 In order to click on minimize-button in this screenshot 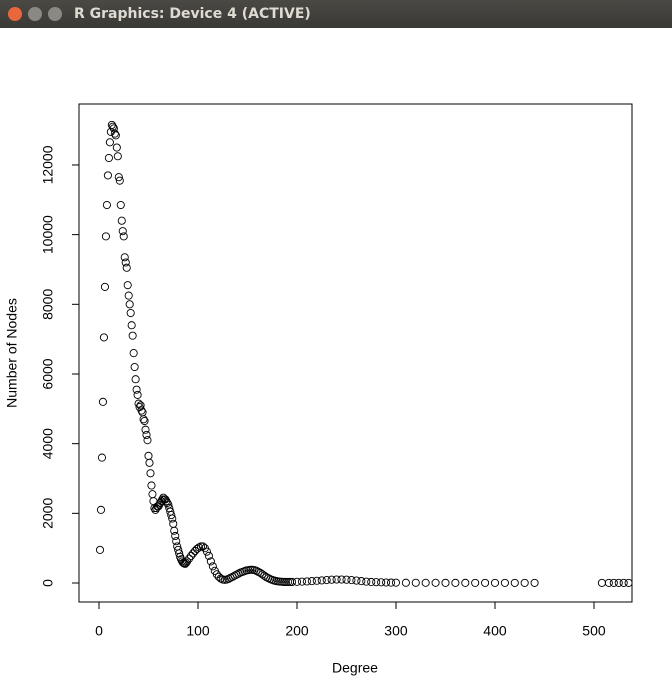, I will do `click(35, 14)`.